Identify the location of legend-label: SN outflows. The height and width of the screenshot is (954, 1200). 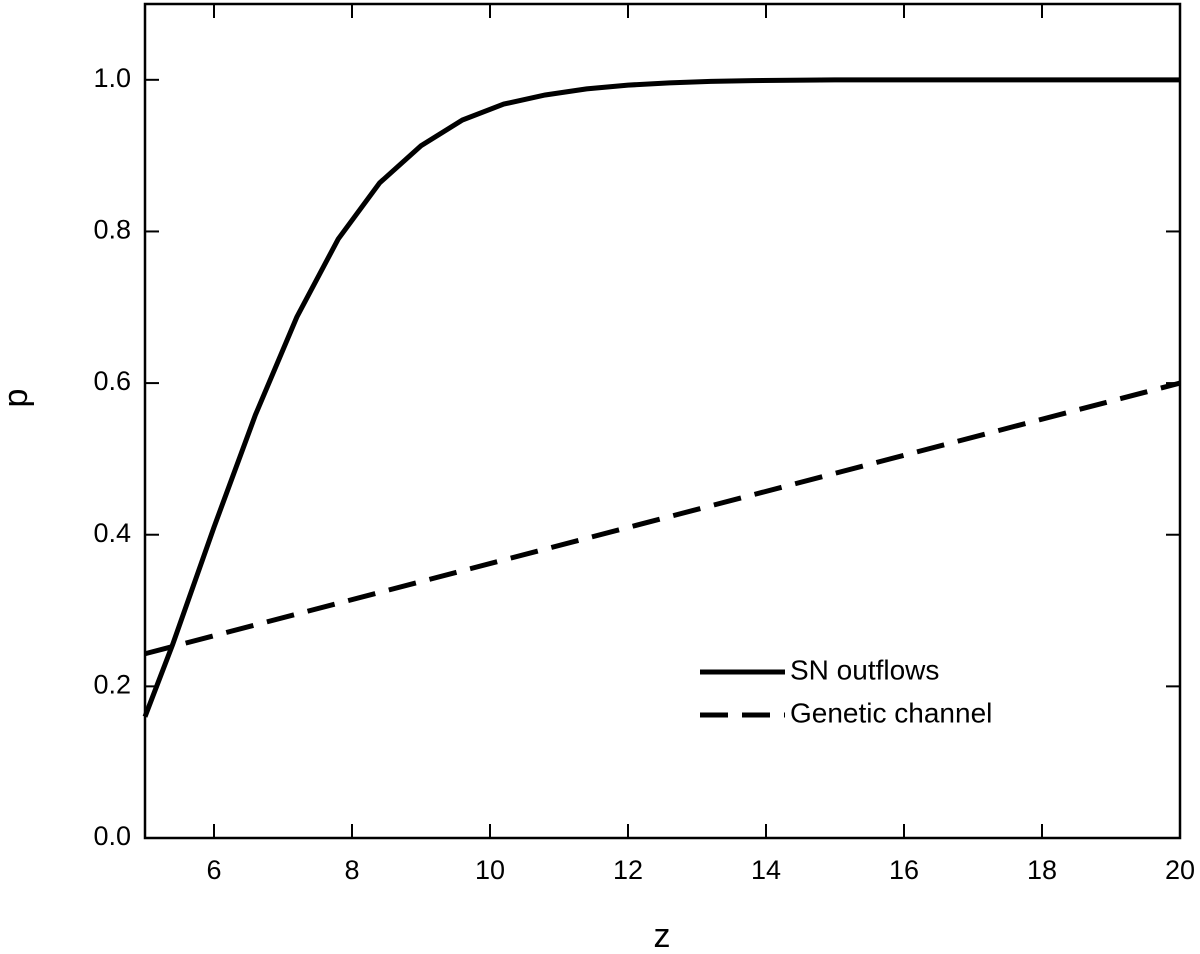
(864, 669).